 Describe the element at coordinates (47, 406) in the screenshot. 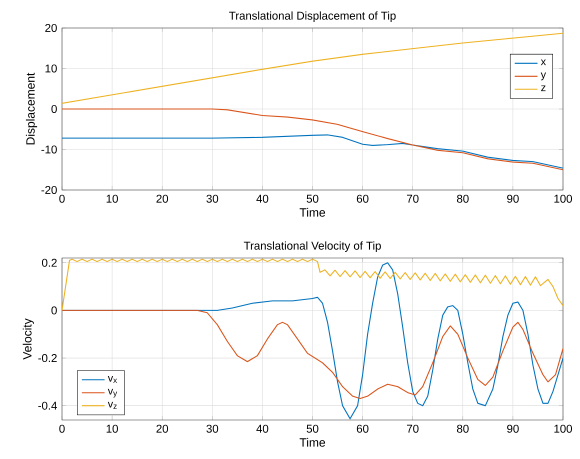

I see `y-tick-label: -0.4` at that location.